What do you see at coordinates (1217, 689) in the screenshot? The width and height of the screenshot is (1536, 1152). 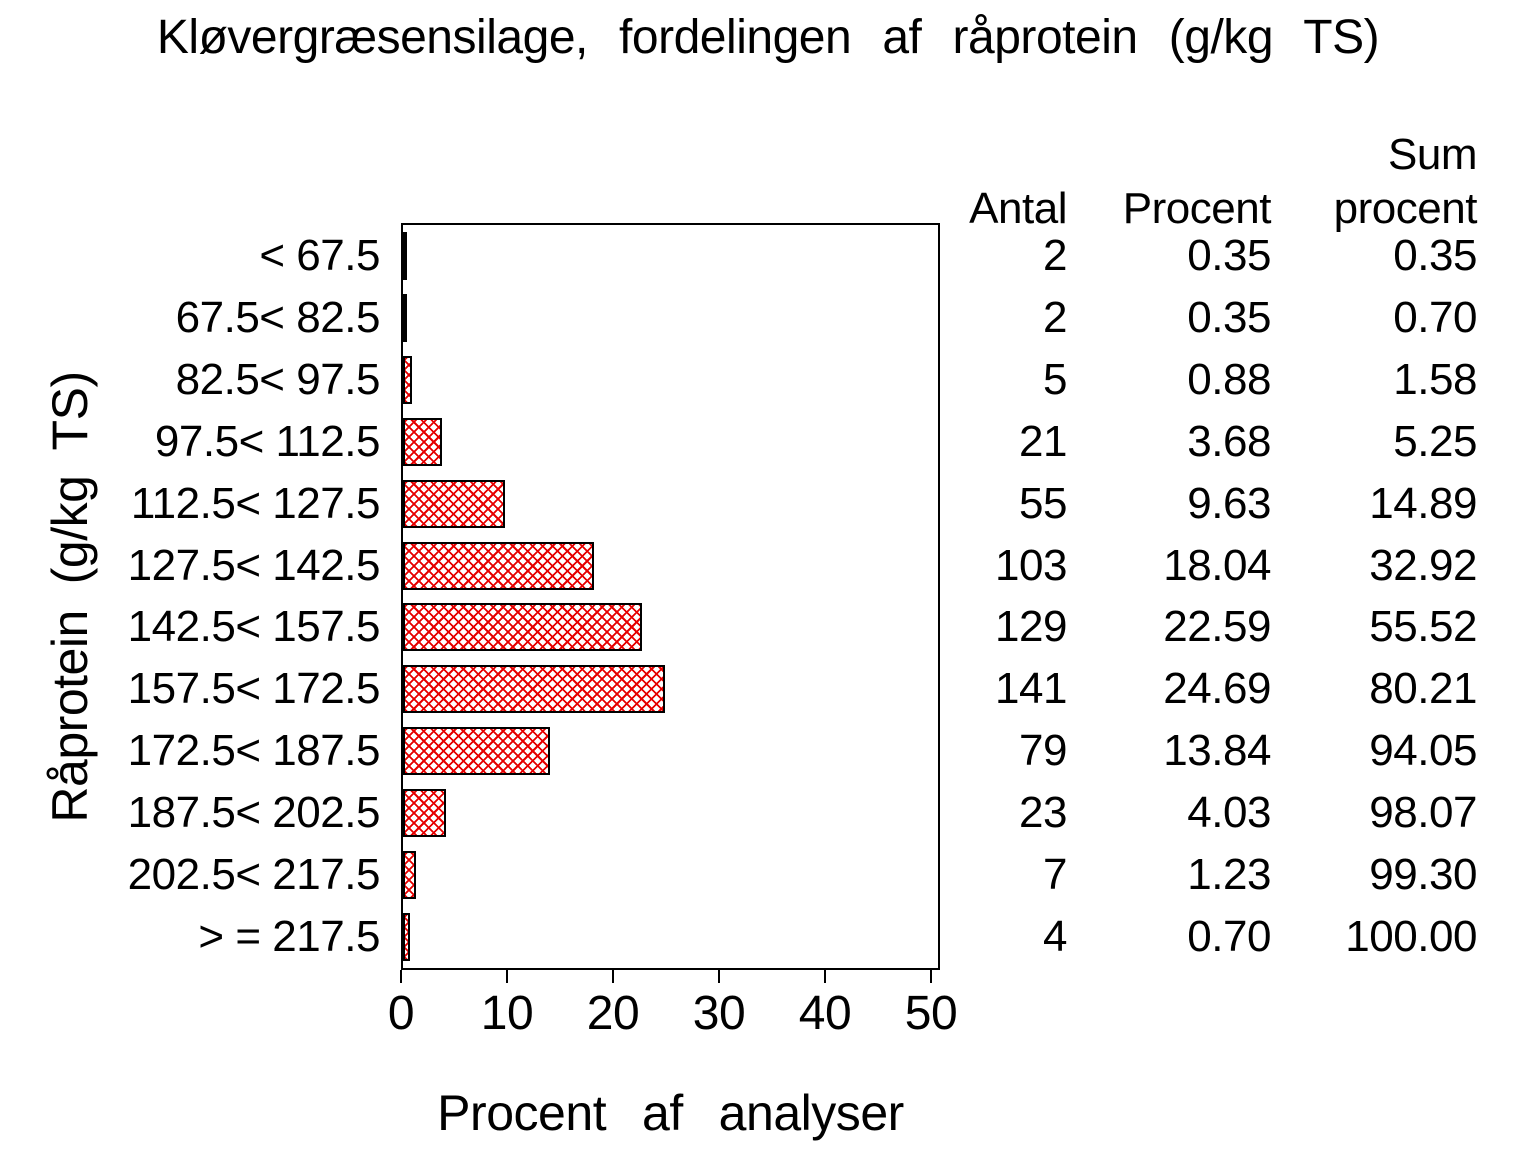 I see `procent-value-7: 24.69` at bounding box center [1217, 689].